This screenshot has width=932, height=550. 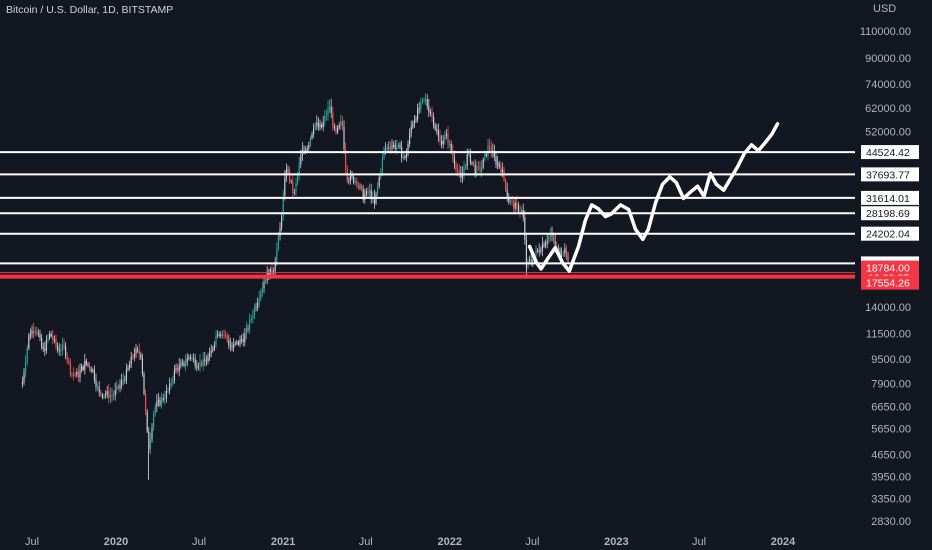 I want to click on x-tick-label: 2023, so click(x=616, y=542).